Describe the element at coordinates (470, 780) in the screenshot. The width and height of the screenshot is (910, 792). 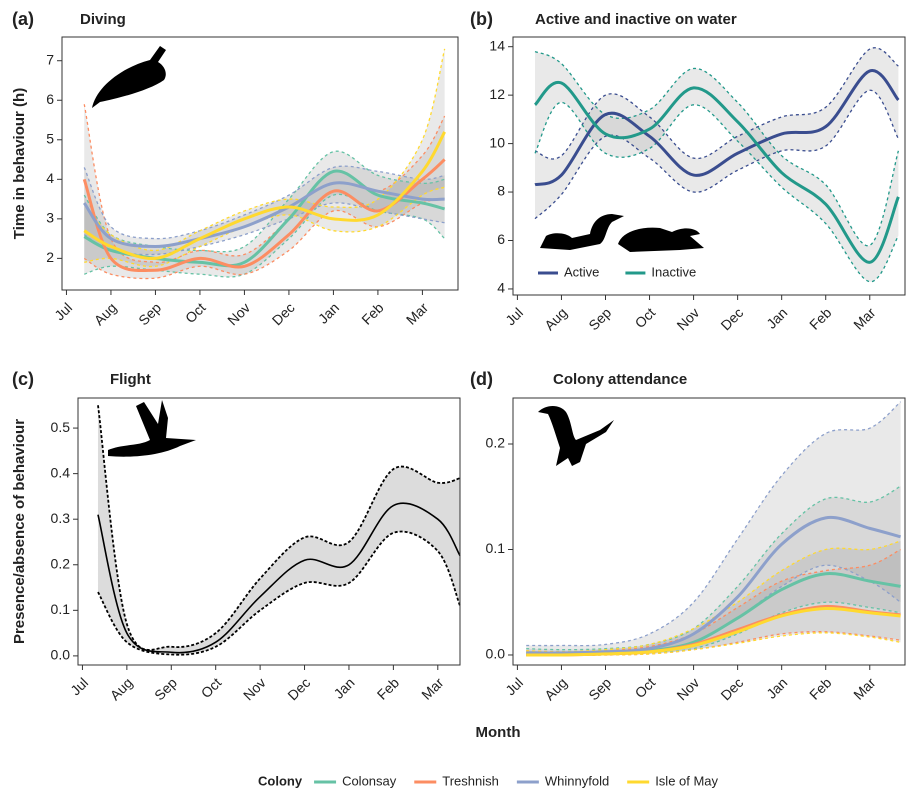
I see `legend-label: Treshnish` at that location.